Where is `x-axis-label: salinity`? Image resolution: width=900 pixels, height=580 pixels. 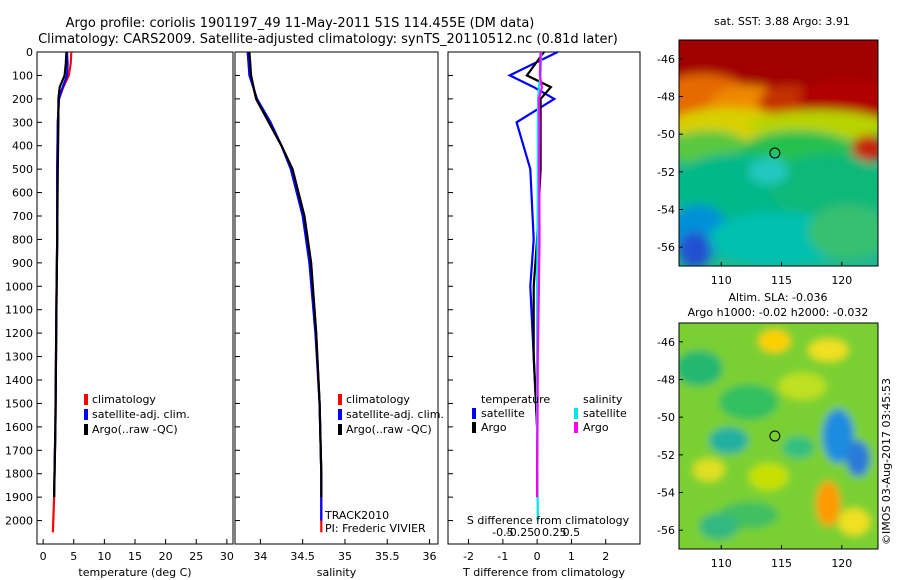
x-axis-label: salinity is located at coordinates (337, 572).